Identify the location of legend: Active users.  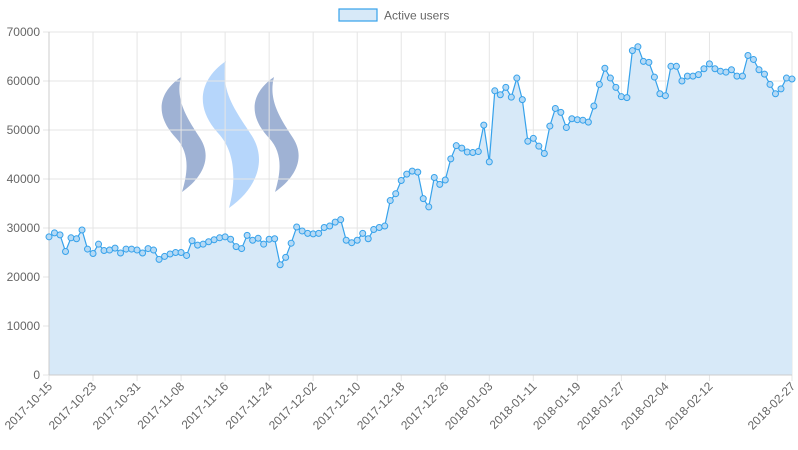
(393, 15).